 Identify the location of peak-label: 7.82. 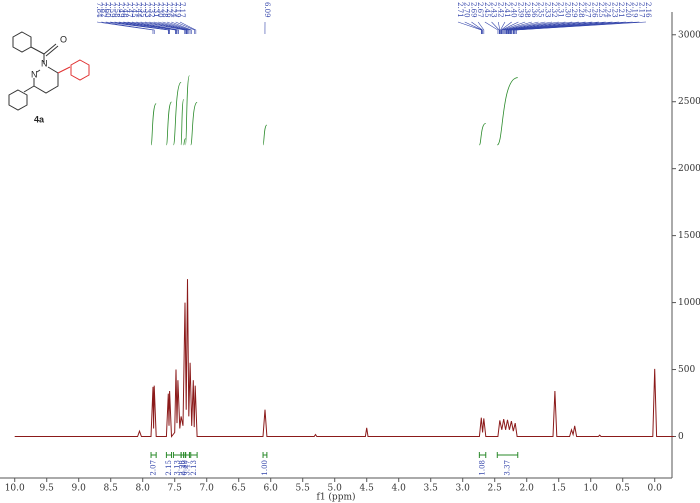
(103, 10).